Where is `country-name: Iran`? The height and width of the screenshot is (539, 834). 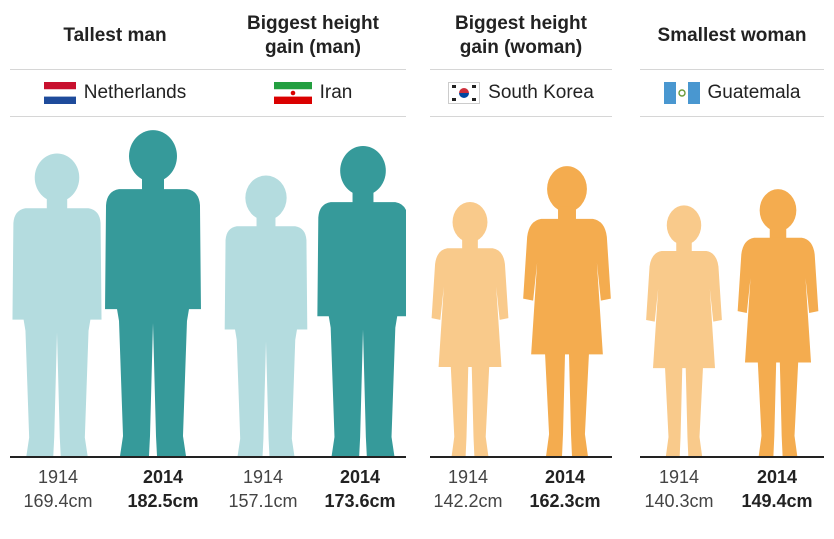 country-name: Iran is located at coordinates (336, 92).